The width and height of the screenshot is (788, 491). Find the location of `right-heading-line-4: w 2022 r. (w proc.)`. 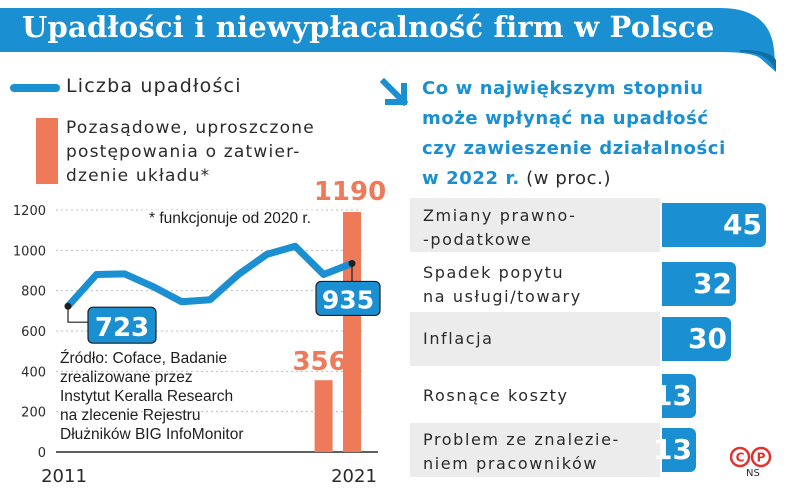

right-heading-line-4: w 2022 r. (w proc.) is located at coordinates (516, 179).